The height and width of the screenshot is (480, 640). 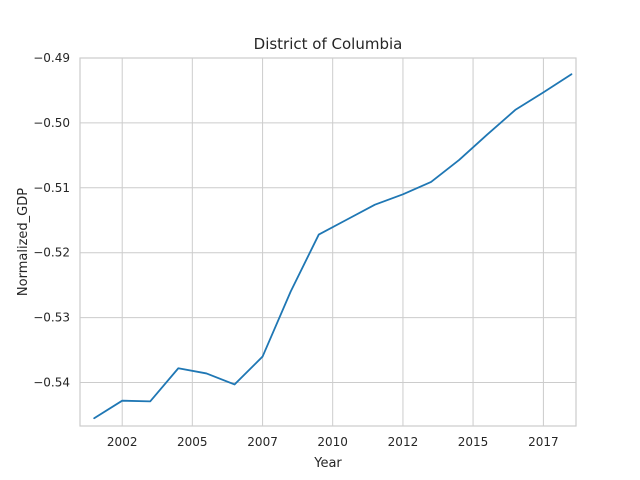 What do you see at coordinates (51, 220) in the screenshot?
I see `y-axis-ticks: −0.54 −0.53 −0.52 −0.51 −0.50 −0.49` at bounding box center [51, 220].